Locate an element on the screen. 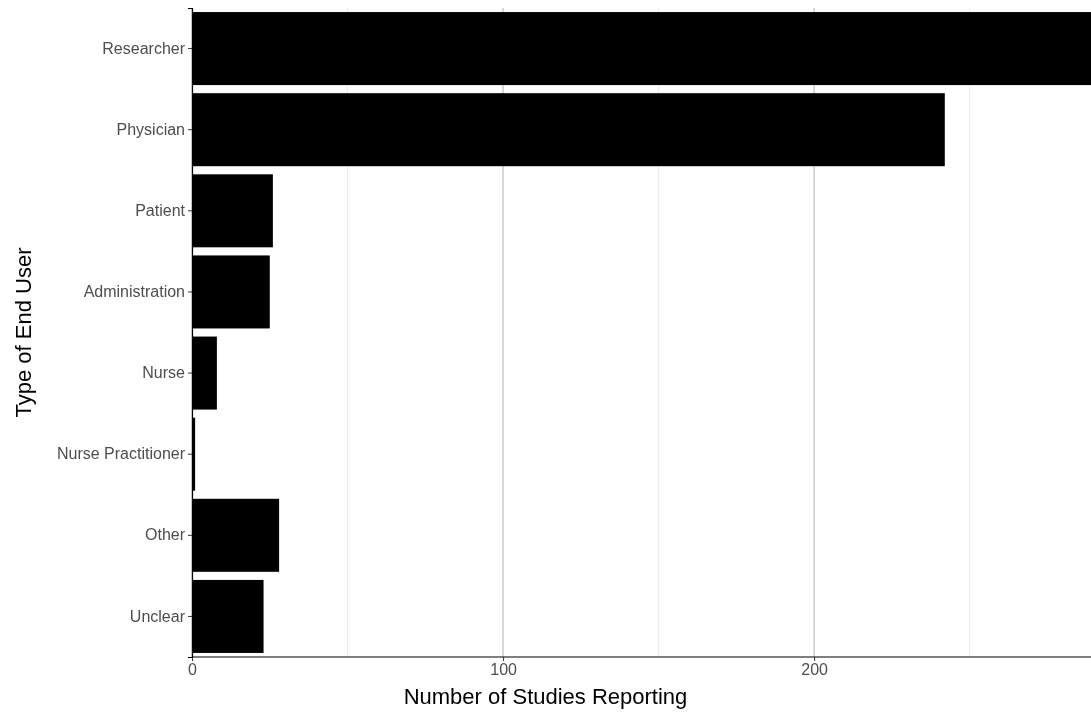 This screenshot has height=712, width=1091. y-axis-title: Type of End User is located at coordinates (23, 332).